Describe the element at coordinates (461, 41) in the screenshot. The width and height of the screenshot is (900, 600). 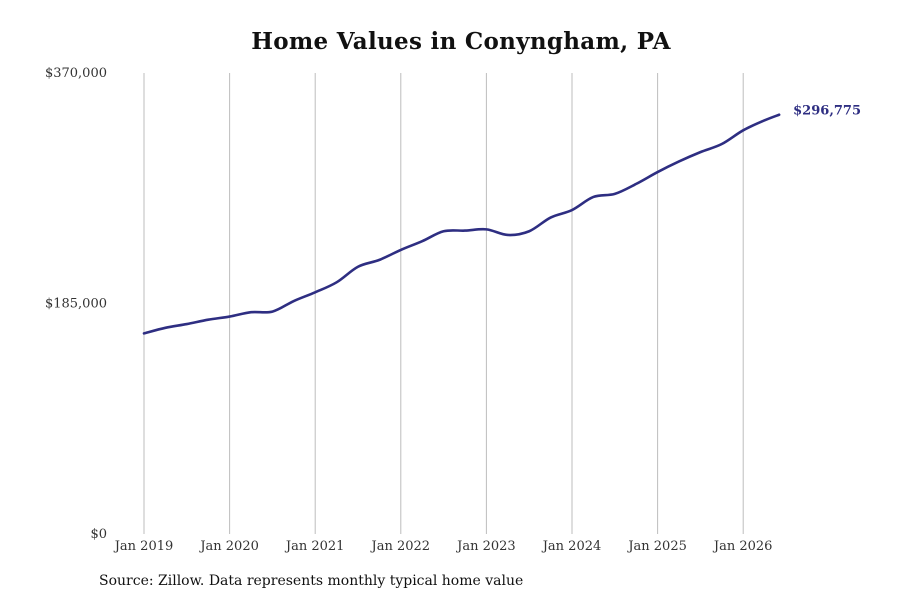
I see `chart-title: Home Values in Conyngham, PA` at that location.